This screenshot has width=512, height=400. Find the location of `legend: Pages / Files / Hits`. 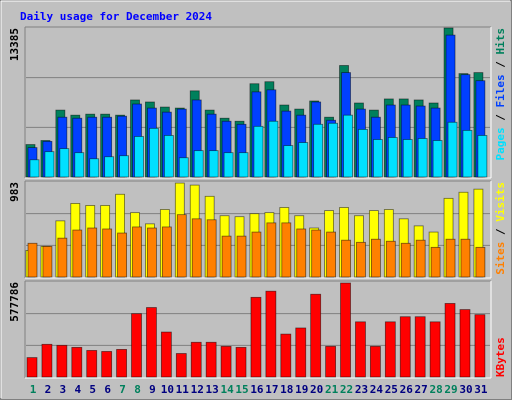

legend: Pages / Files / Hits is located at coordinates (500, 94).